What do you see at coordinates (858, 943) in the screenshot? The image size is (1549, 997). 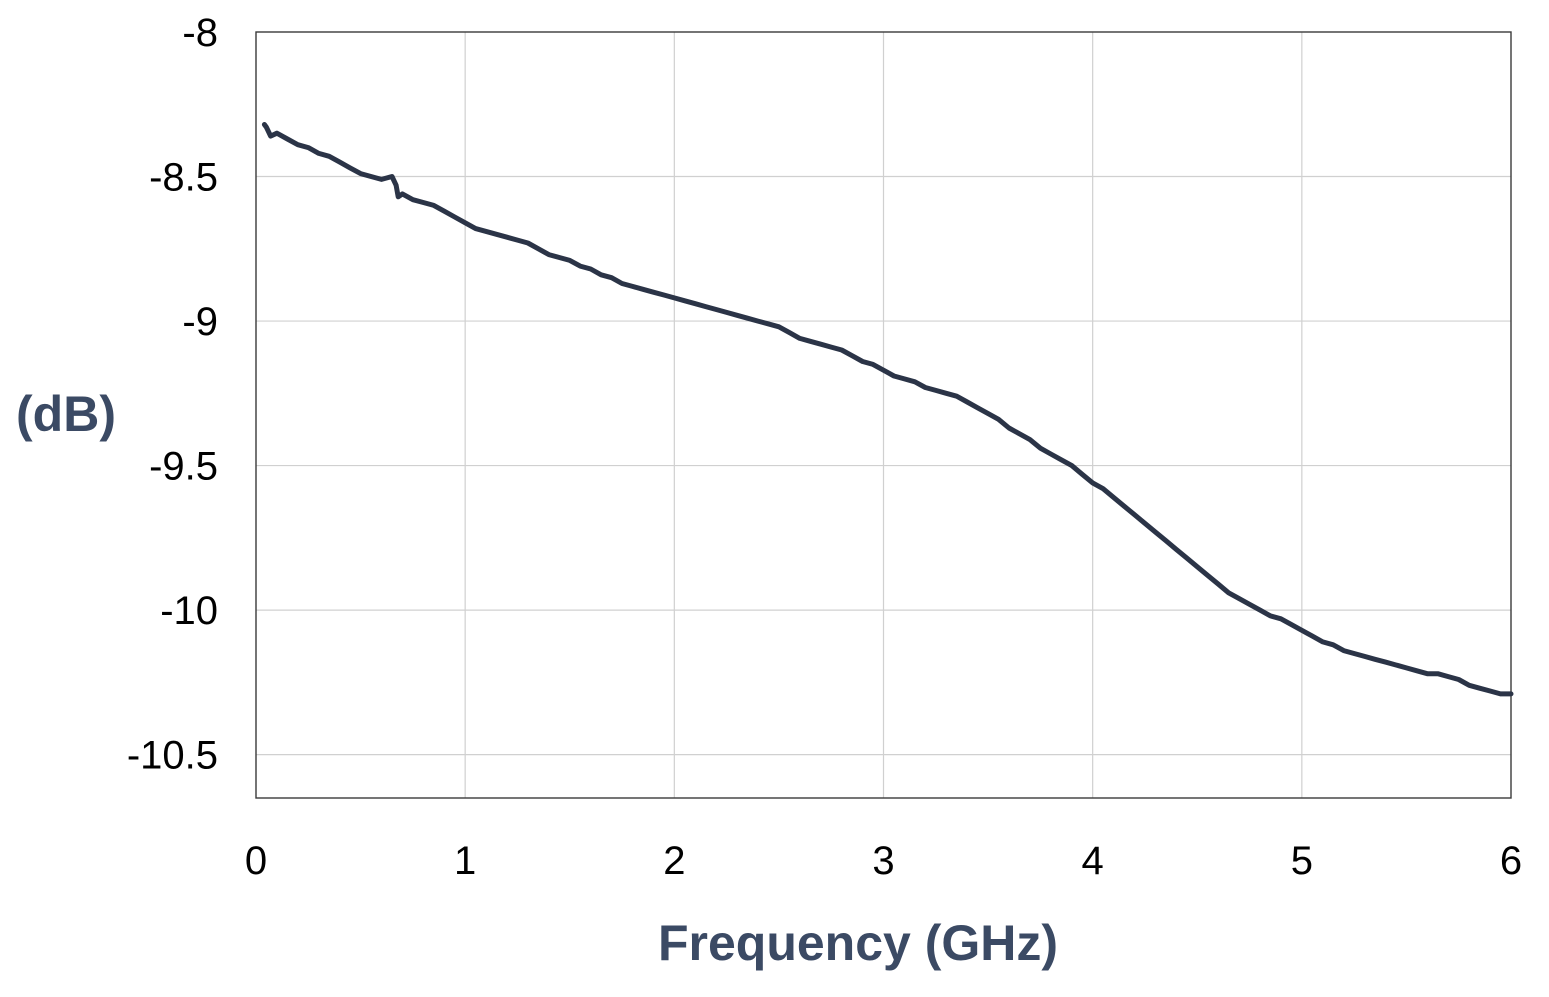 I see `x-axis-title: Frequency (GHz)` at bounding box center [858, 943].